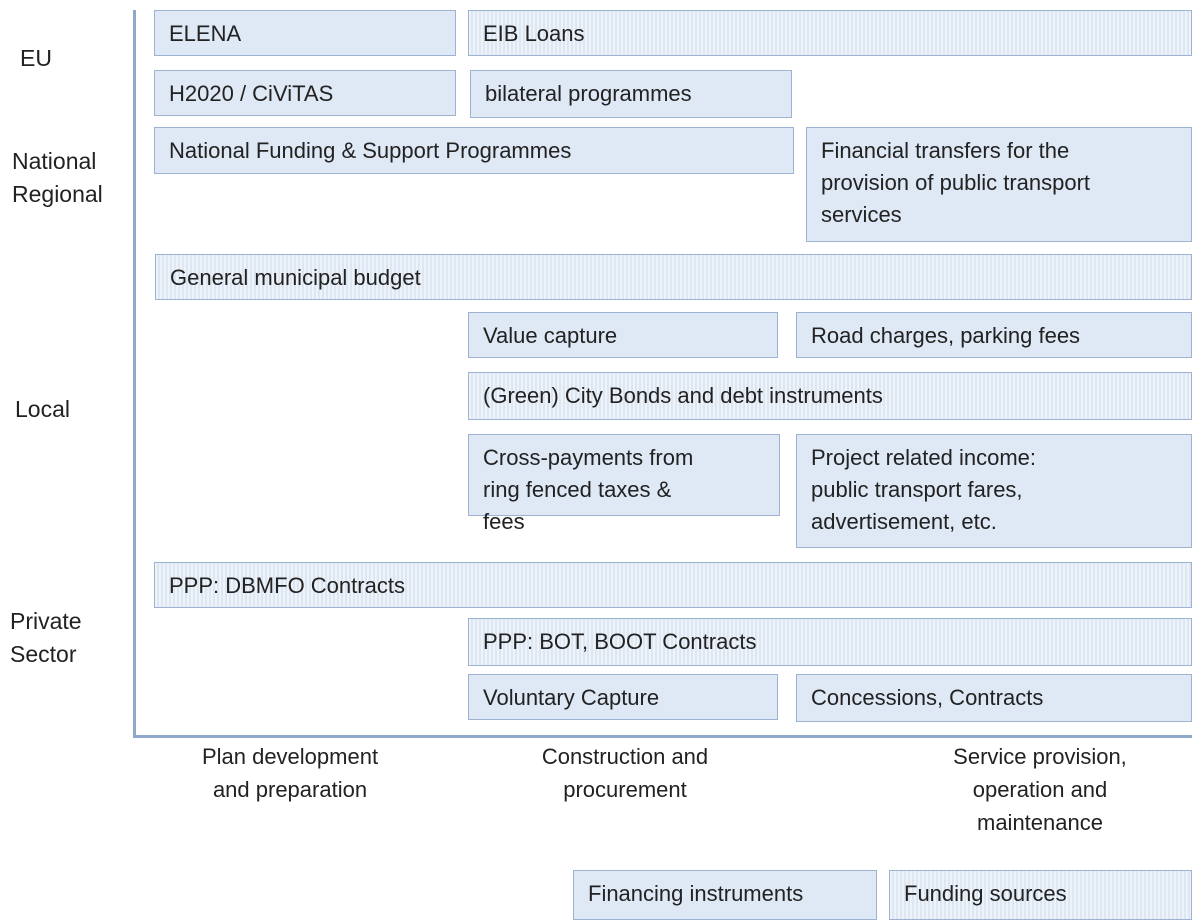  Describe the element at coordinates (588, 457) in the screenshot. I see `text-line: Cross-payments from` at that location.